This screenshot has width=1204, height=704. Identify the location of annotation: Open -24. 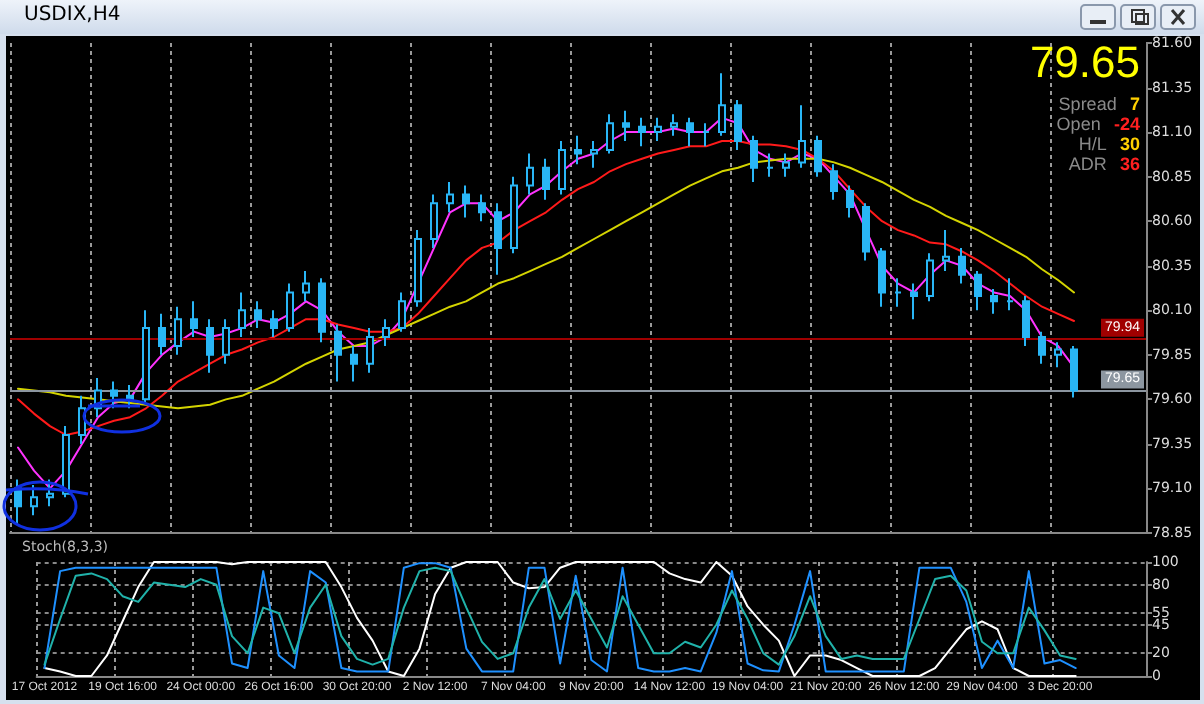
(1098, 124).